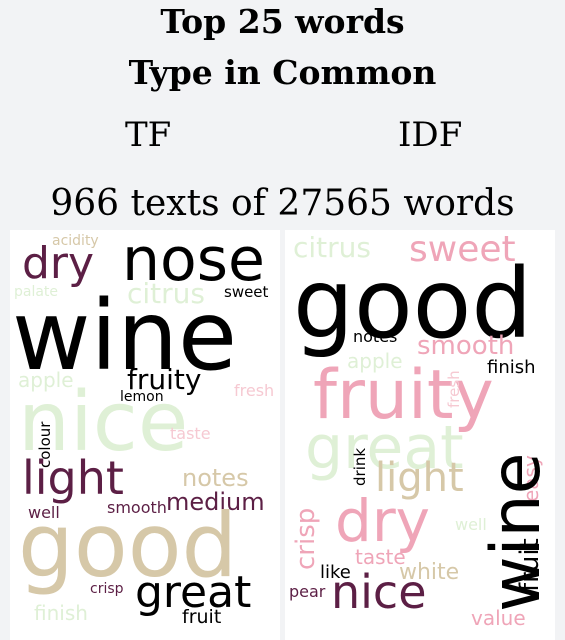 The image size is (565, 640). I want to click on tf-word-notes: notes, so click(215, 478).